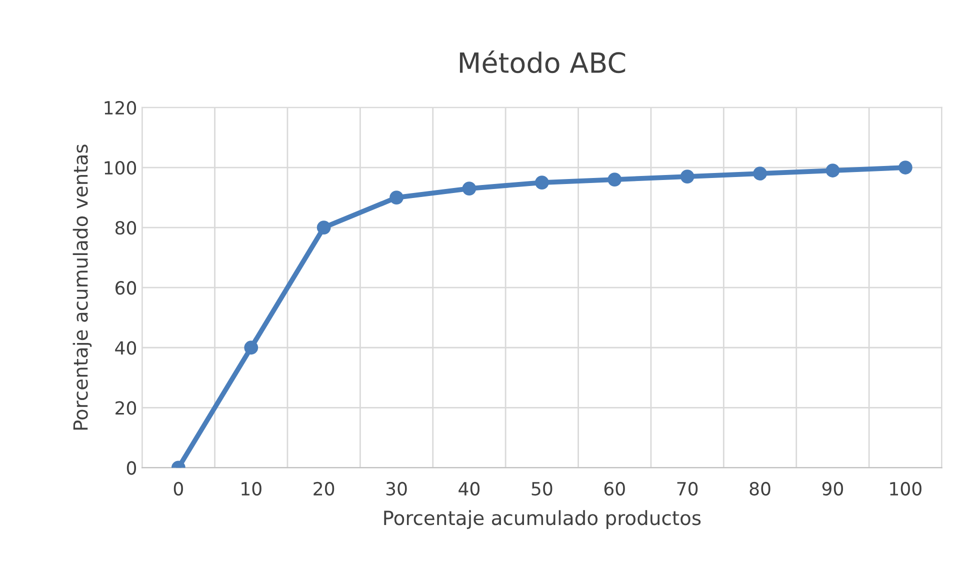 This screenshot has height=581, width=960. I want to click on x-axis-title: Porcentaje acumulado productos, so click(542, 519).